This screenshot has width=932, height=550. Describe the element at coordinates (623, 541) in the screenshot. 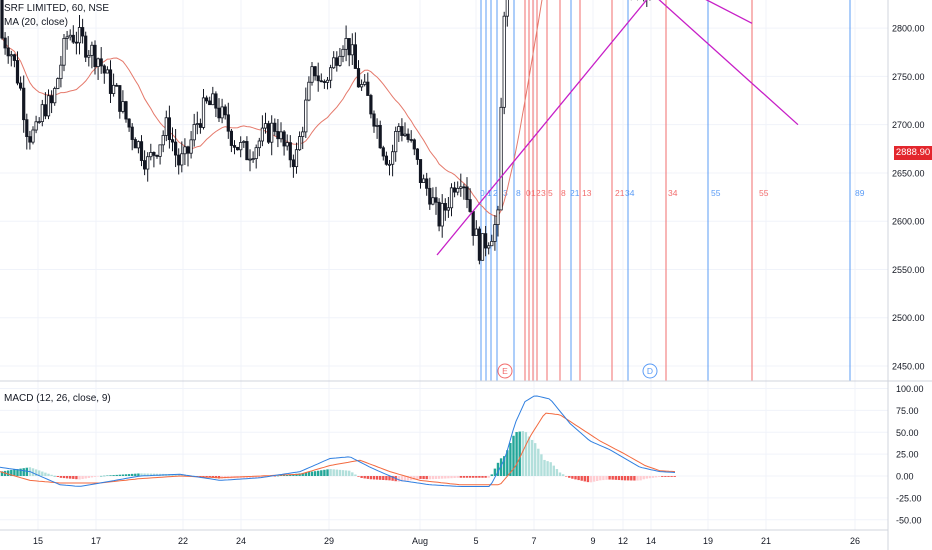

I see `time-tick-label: 12` at that location.